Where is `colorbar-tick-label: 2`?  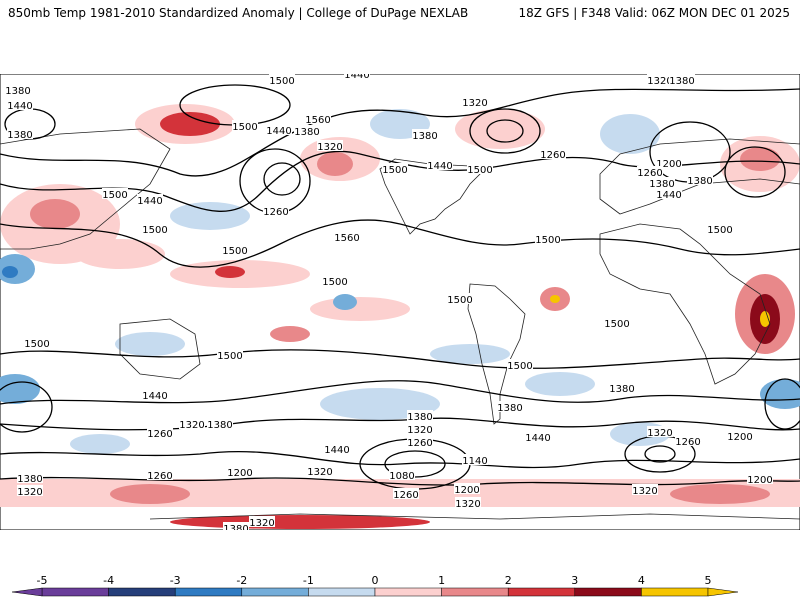
colorbar-tick-label: 2 is located at coordinates (508, 580).